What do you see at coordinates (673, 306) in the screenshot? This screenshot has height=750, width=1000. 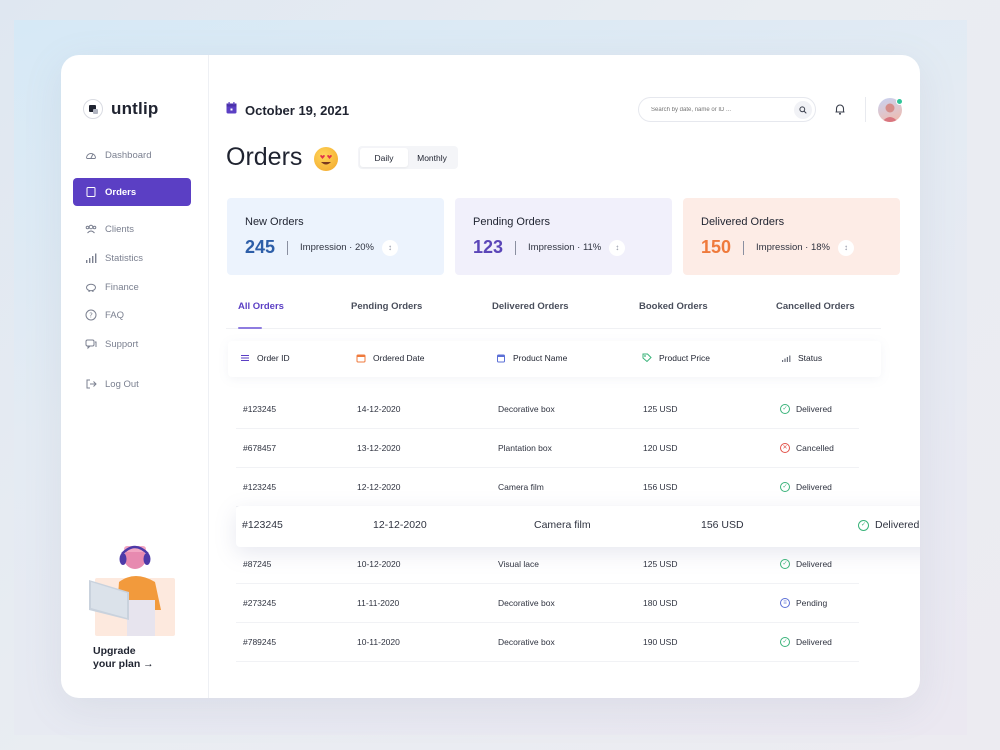 I see `tab-booked-orders: Booked Orders` at bounding box center [673, 306].